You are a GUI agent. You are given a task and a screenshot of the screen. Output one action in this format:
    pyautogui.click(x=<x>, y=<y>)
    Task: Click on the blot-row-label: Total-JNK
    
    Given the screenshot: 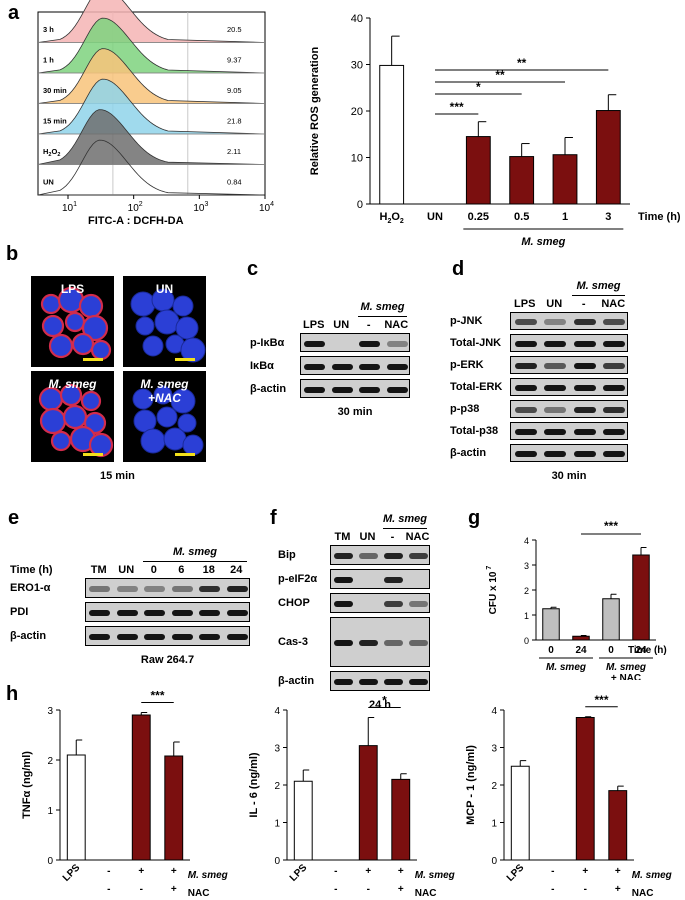 What is the action you would take?
    pyautogui.click(x=476, y=343)
    